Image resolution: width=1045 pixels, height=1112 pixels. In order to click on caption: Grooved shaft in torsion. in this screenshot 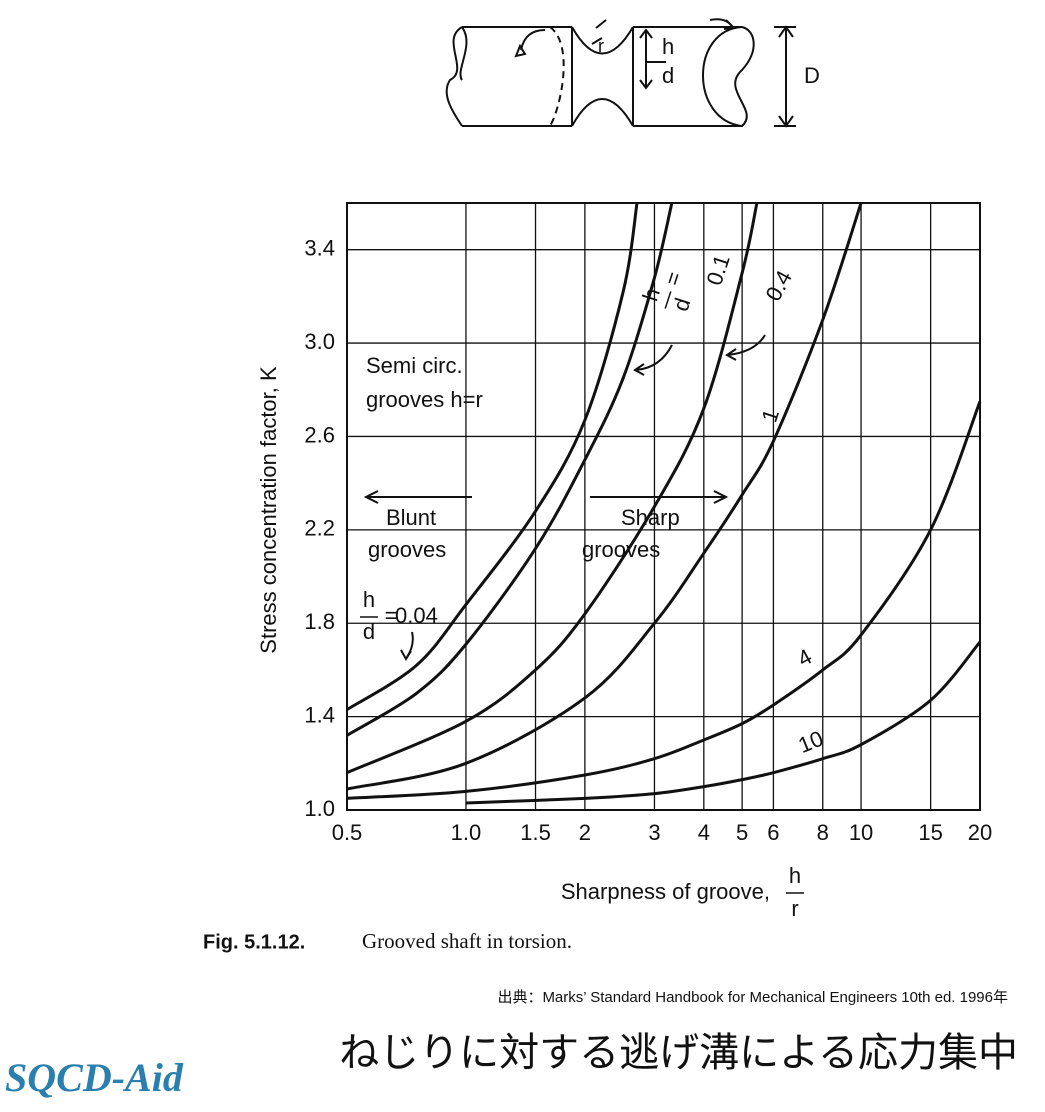, I will do `click(467, 941)`.